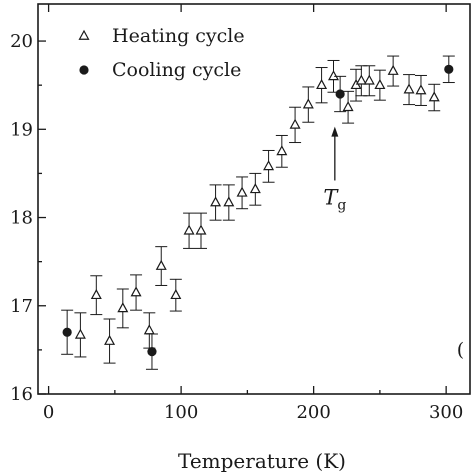 Image resolution: width=474 pixels, height=474 pixels. I want to click on tg-annotation: Tg, so click(334, 169).